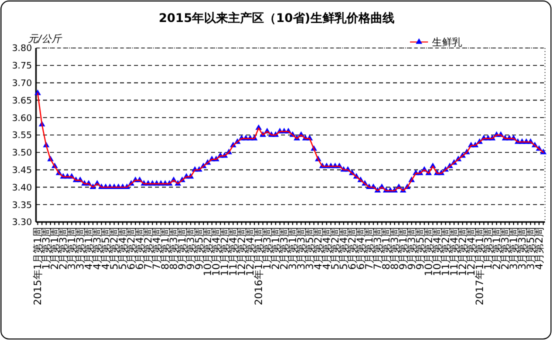  What do you see at coordinates (447, 42) in the screenshot?
I see `legend-label: 生鲜乳` at bounding box center [447, 42].